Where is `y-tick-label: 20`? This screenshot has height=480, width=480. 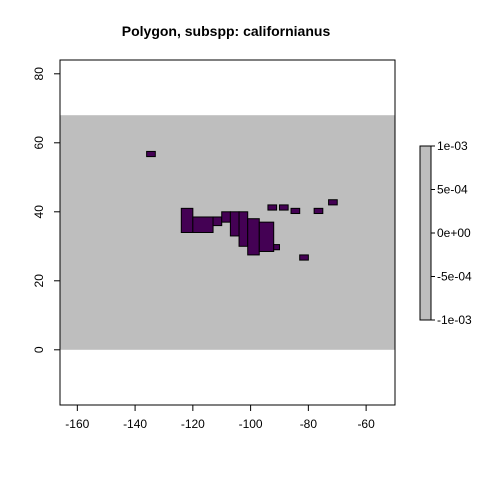 y-tick-label: 20 is located at coordinates (39, 281).